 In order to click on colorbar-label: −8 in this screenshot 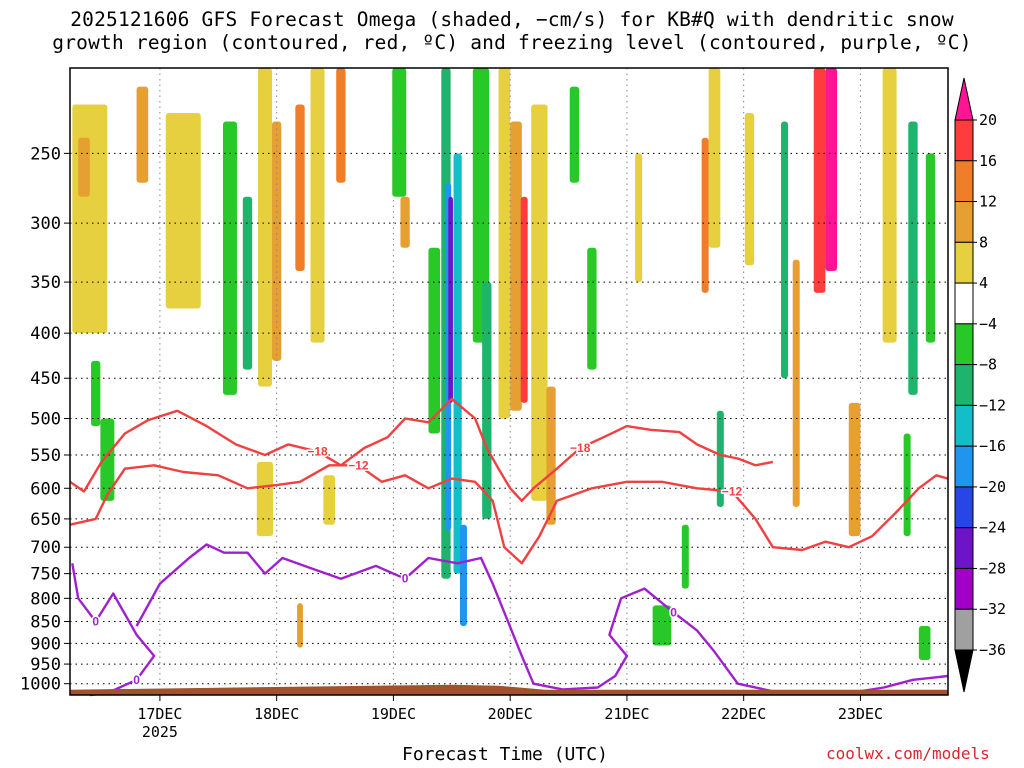, I will do `click(988, 365)`.